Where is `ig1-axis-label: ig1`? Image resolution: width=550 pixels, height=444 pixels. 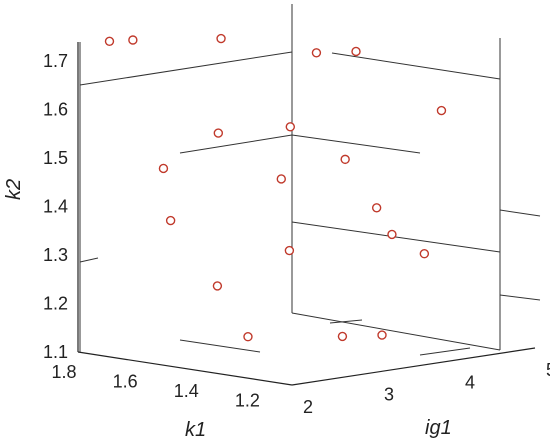 ig1-axis-label: ig1 is located at coordinates (438, 428).